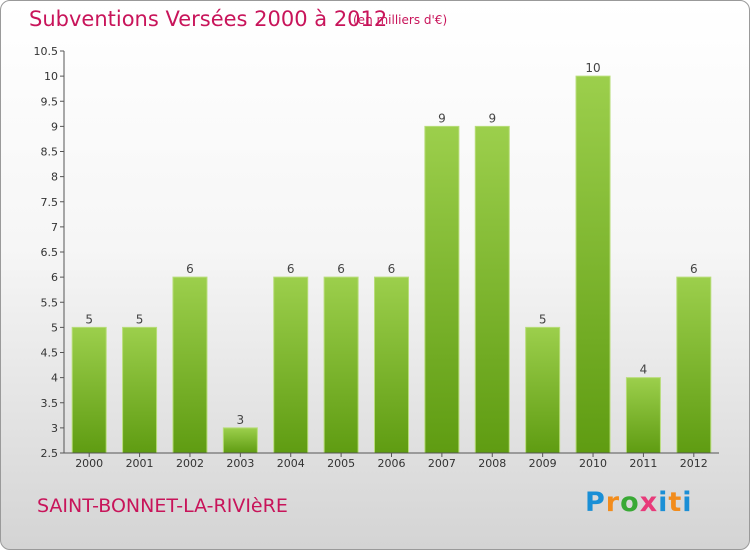 This screenshot has height=550, width=750. What do you see at coordinates (392, 463) in the screenshot?
I see `x-tick-label: 2006` at bounding box center [392, 463].